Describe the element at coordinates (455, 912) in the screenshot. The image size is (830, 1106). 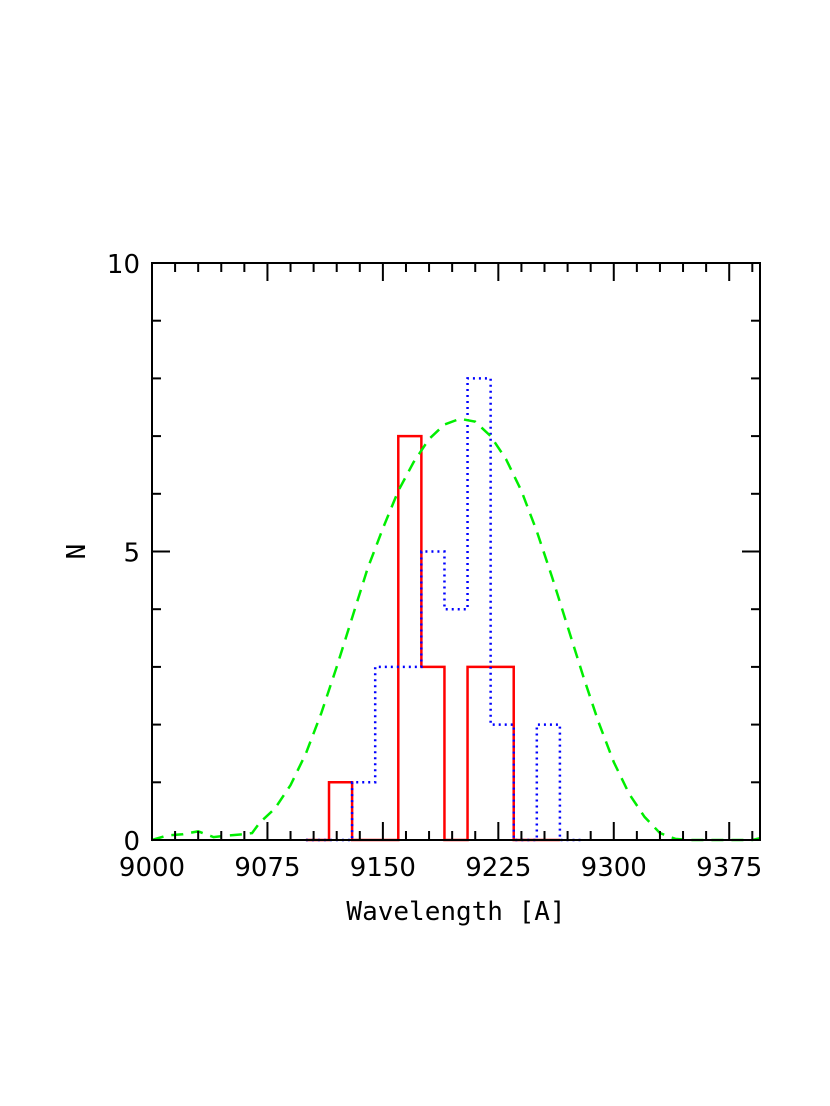
I see `x-axis-label: Wavelength [A]` at that location.